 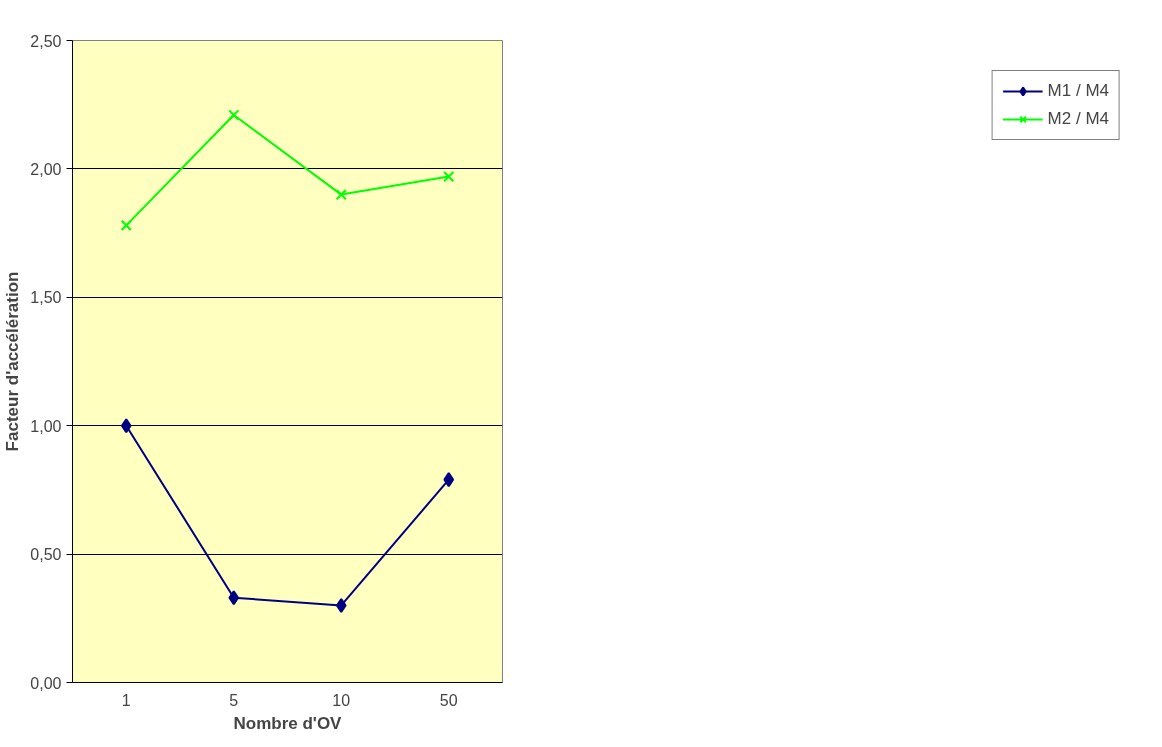 I want to click on x-axis-title: Nombre d'OV, so click(x=288, y=723).